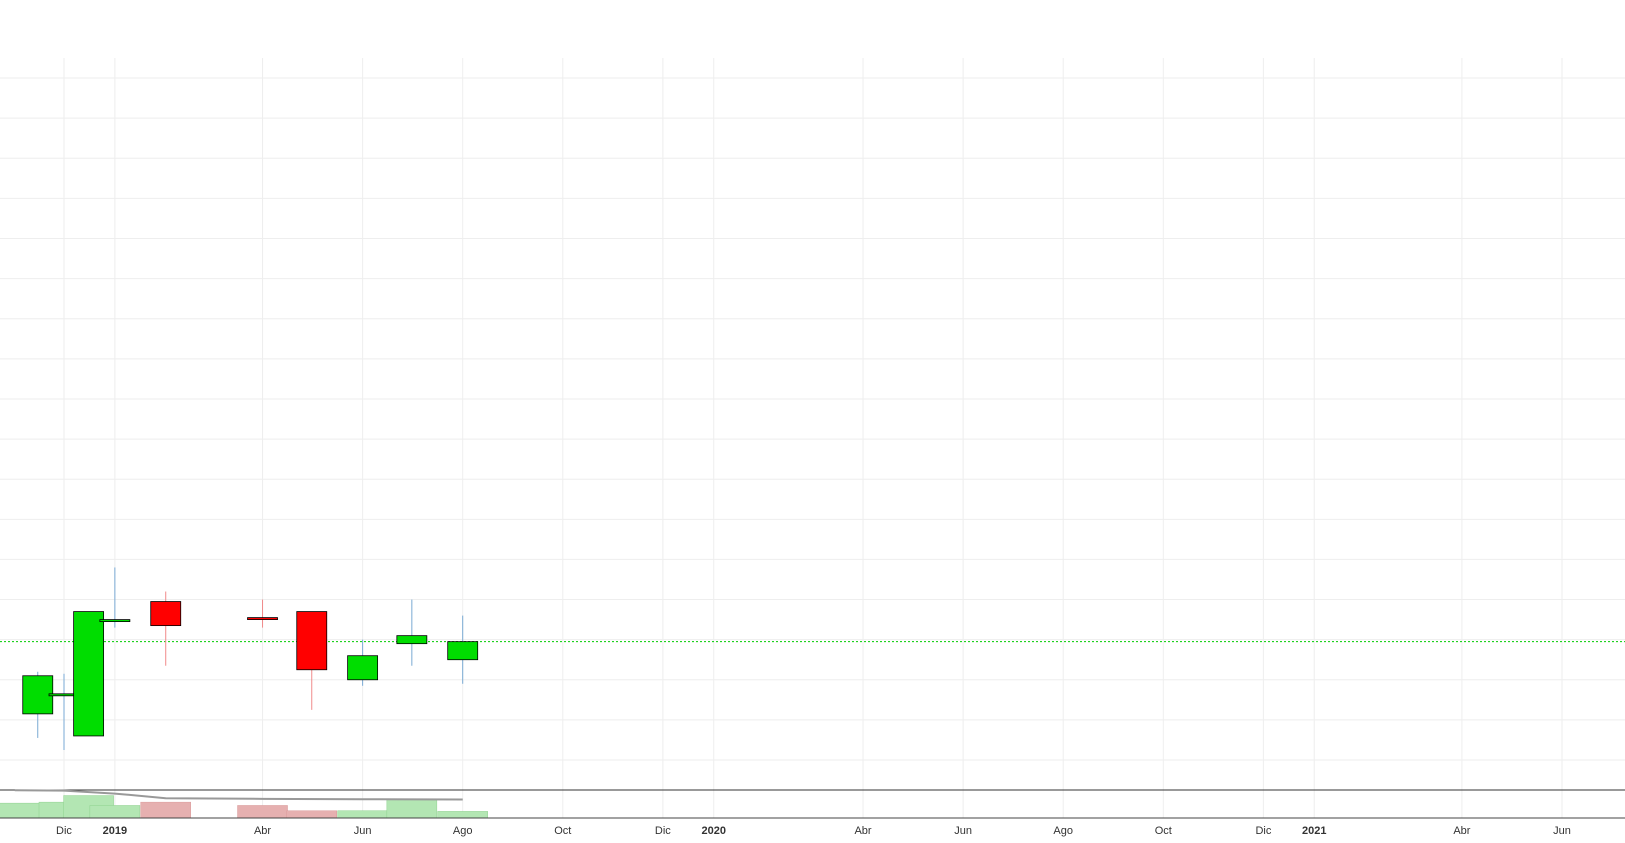  I want to click on volume-bars, so click(244, 807).